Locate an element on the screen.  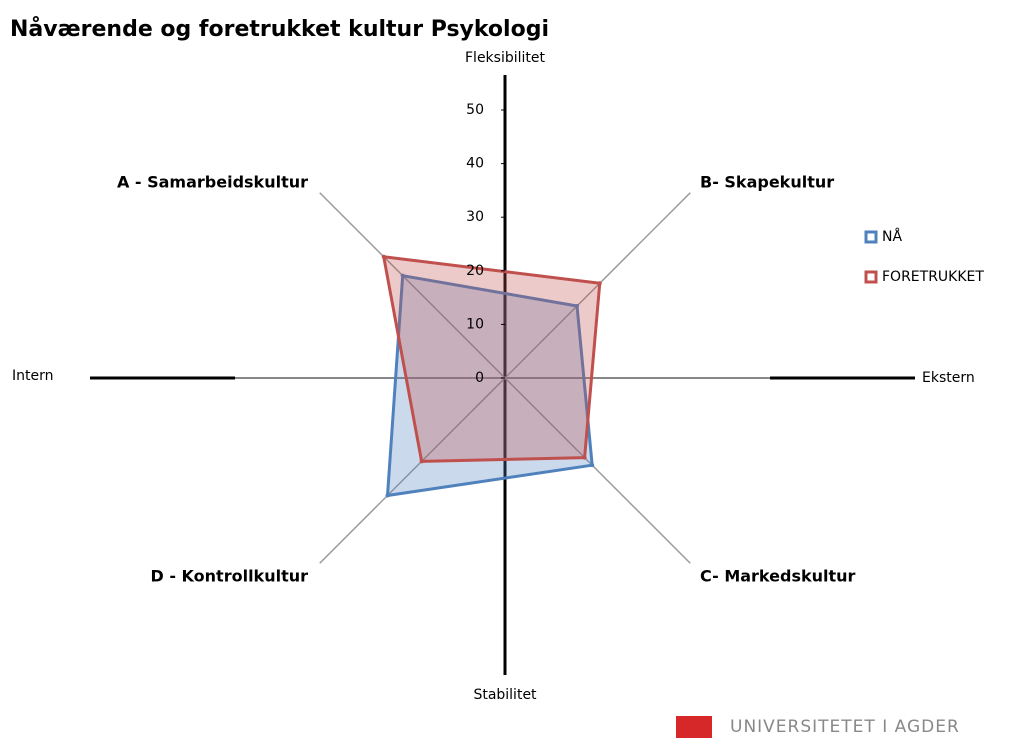
y-tick-label: 40 is located at coordinates (475, 164).